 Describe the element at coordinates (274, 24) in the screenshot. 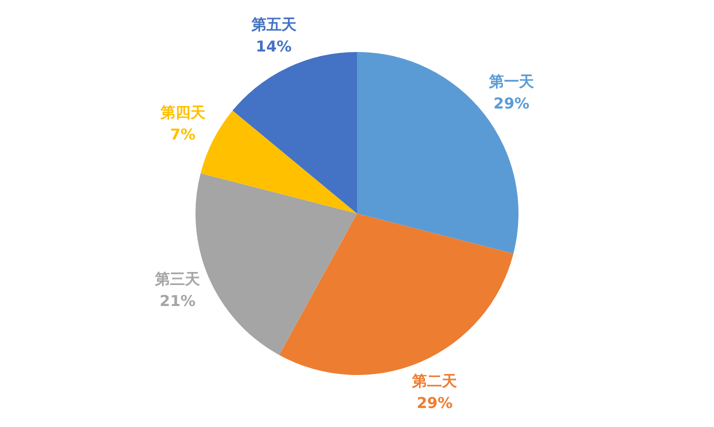

I see `slice-label: 第五天` at that location.